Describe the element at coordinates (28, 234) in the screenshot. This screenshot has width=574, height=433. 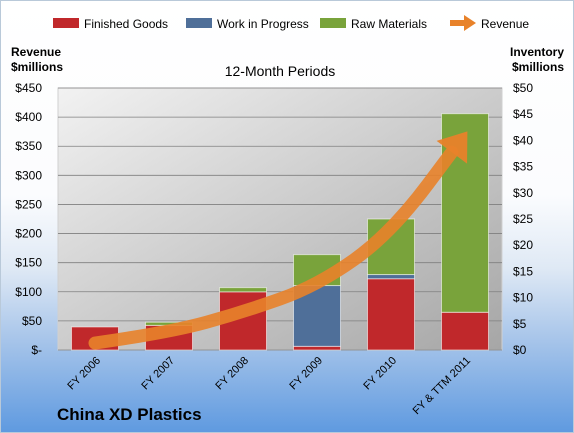
I see `left-tick-label: $200` at that location.